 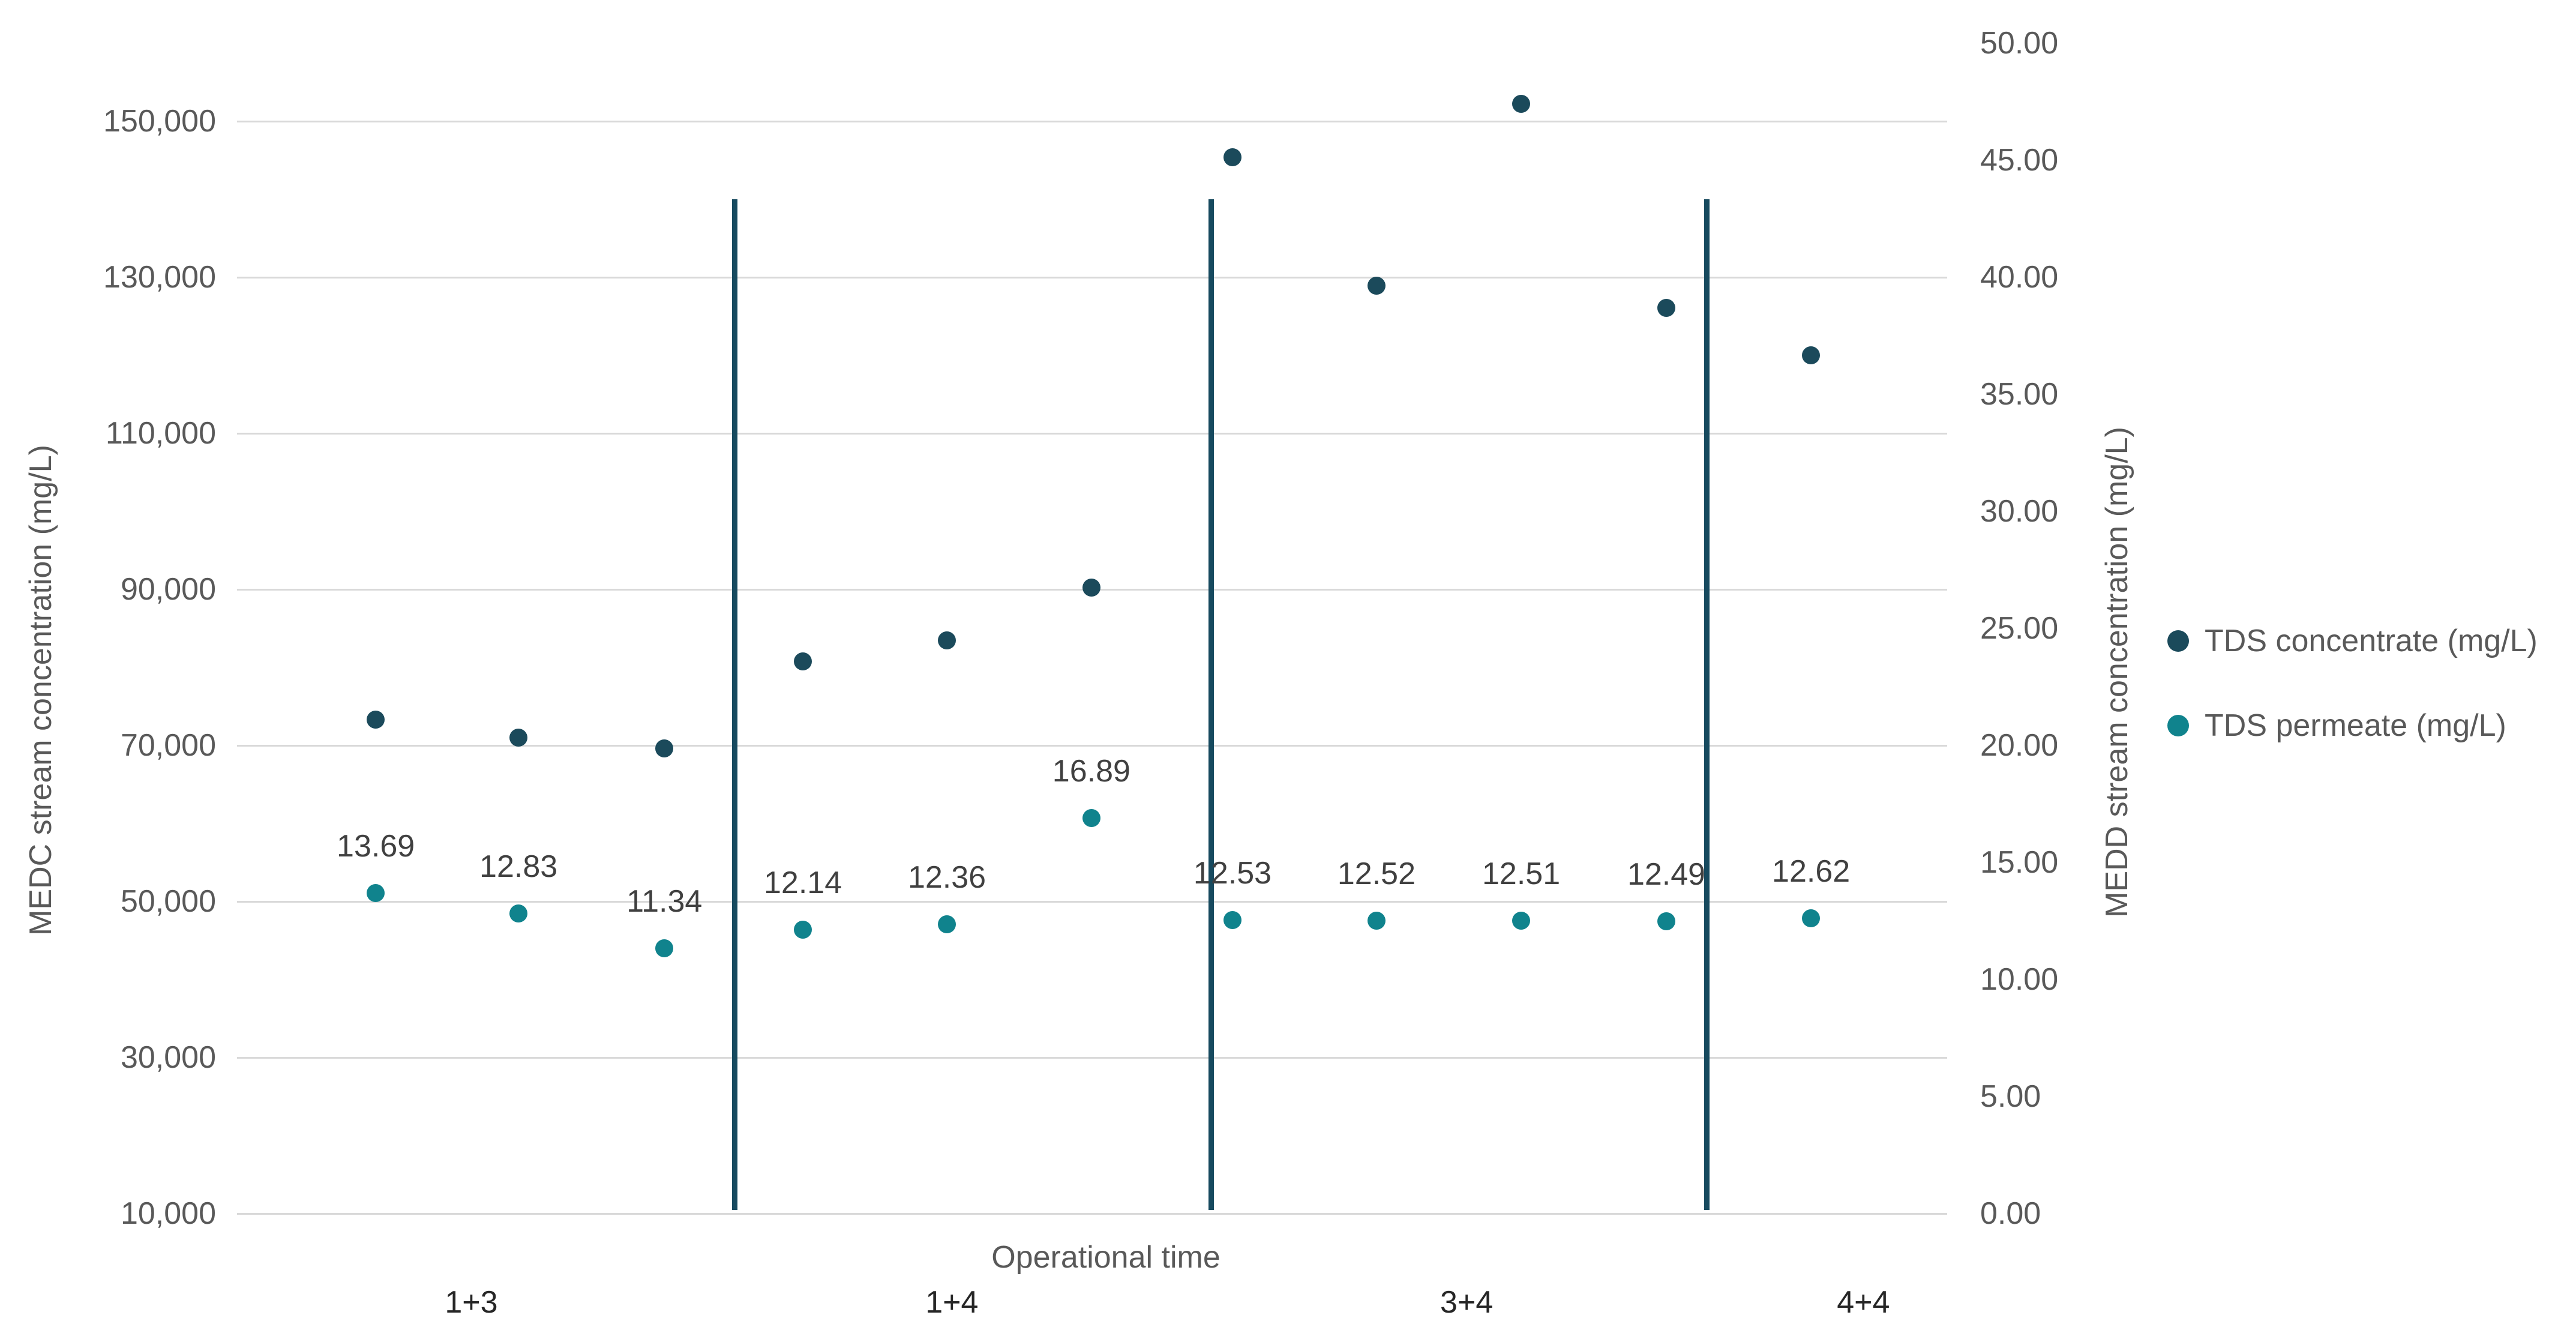 What do you see at coordinates (664, 901) in the screenshot?
I see `permeate-data-label: 11.34` at bounding box center [664, 901].